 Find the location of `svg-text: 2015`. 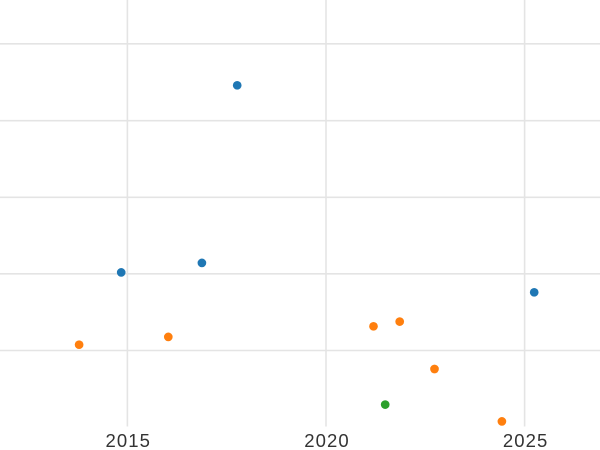

svg-text: 2015 is located at coordinates (129, 440).